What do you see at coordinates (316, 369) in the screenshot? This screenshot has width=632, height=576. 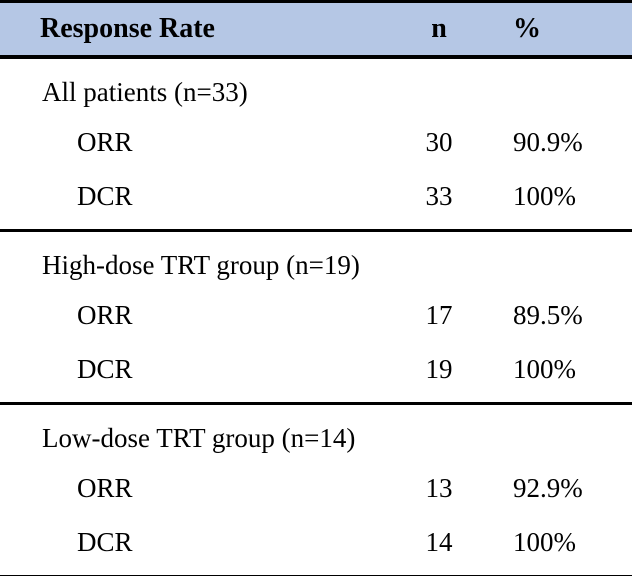 I see `table-row-high-dcr: DCR 19 100%` at bounding box center [316, 369].